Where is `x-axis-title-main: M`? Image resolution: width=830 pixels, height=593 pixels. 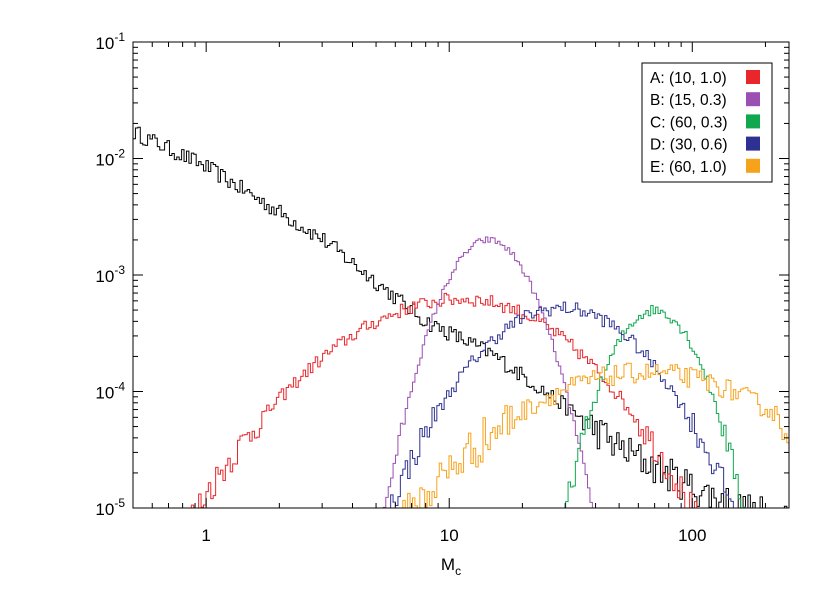 x-axis-title-main: M is located at coordinates (448, 564).